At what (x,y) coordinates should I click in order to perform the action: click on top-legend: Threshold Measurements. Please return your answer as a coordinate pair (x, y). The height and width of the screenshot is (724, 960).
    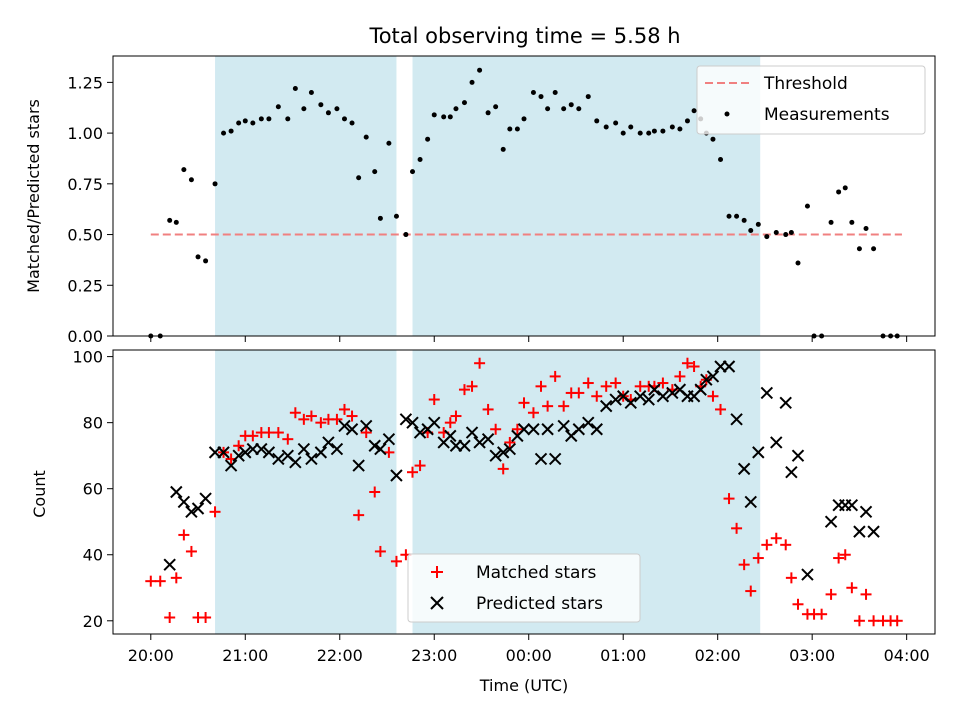
    Looking at the image, I should click on (811, 100).